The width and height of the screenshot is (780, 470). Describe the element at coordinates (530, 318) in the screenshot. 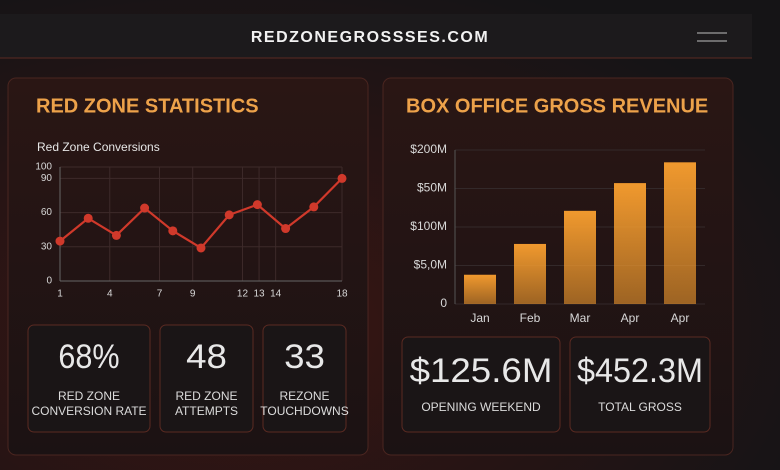

I see `x-tick-label: Feb` at that location.